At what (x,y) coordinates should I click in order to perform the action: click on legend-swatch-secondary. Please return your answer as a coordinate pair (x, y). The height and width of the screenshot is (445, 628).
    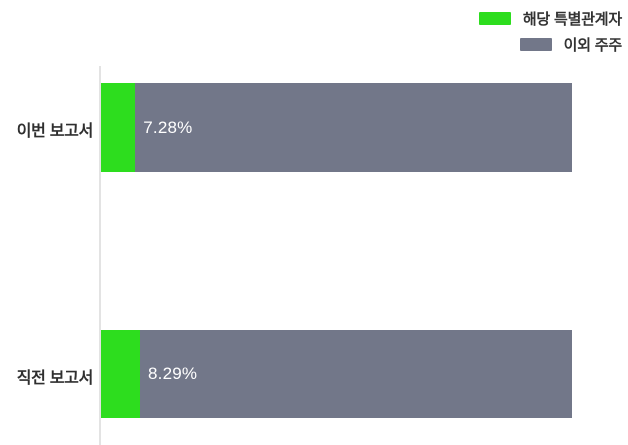
    Looking at the image, I should click on (535, 44).